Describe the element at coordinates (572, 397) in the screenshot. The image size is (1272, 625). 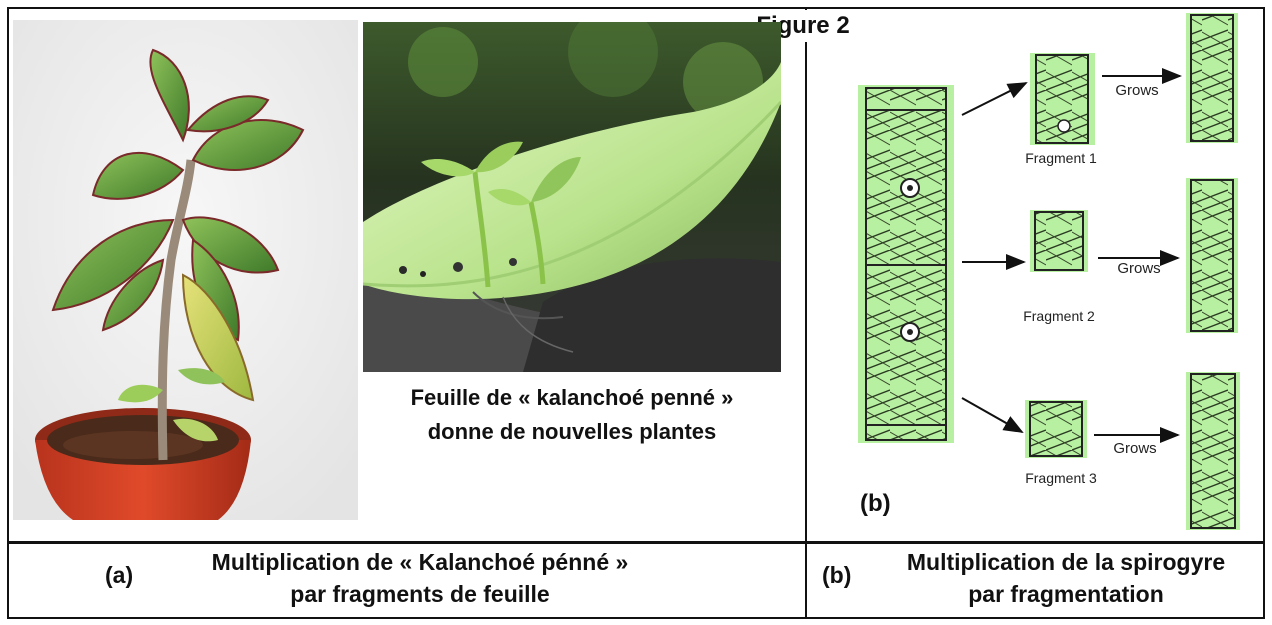
I see `leaf-caption-line1: Feuille de « kalanchoé penné »` at that location.